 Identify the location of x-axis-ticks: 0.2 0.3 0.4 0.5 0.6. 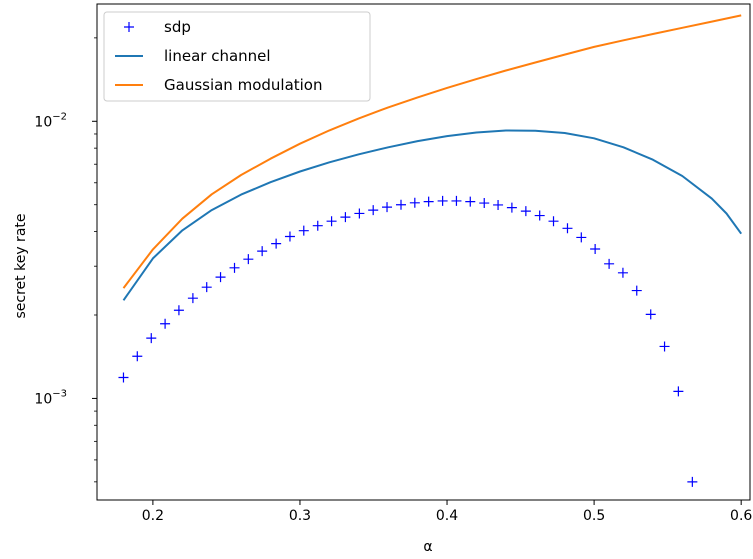
(447, 512).